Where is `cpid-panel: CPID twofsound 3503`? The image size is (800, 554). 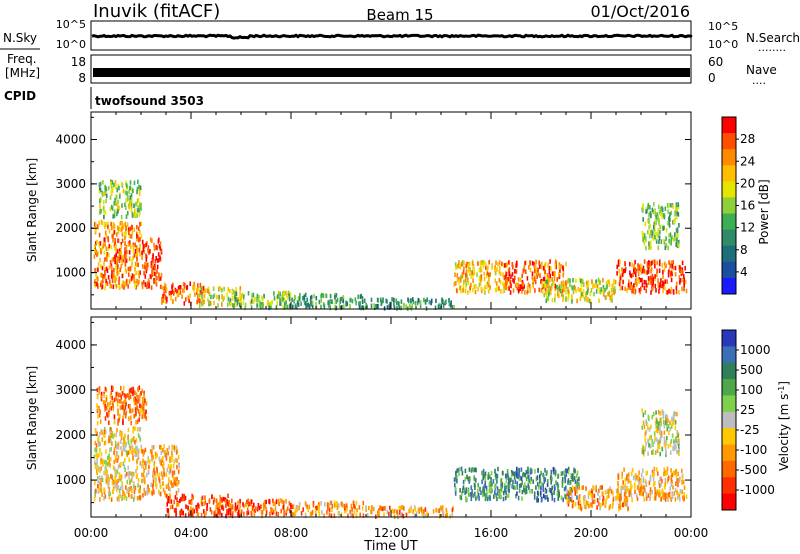
cpid-panel: CPID twofsound 3503 is located at coordinates (104, 98).